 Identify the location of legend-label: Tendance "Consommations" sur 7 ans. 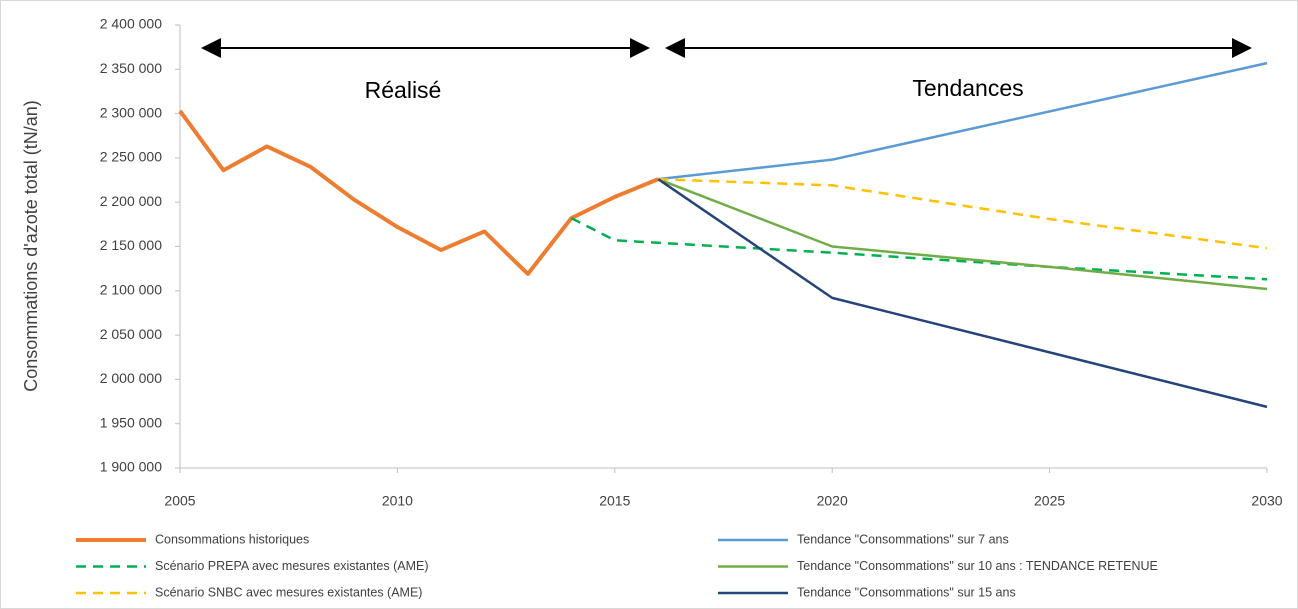
(903, 539).